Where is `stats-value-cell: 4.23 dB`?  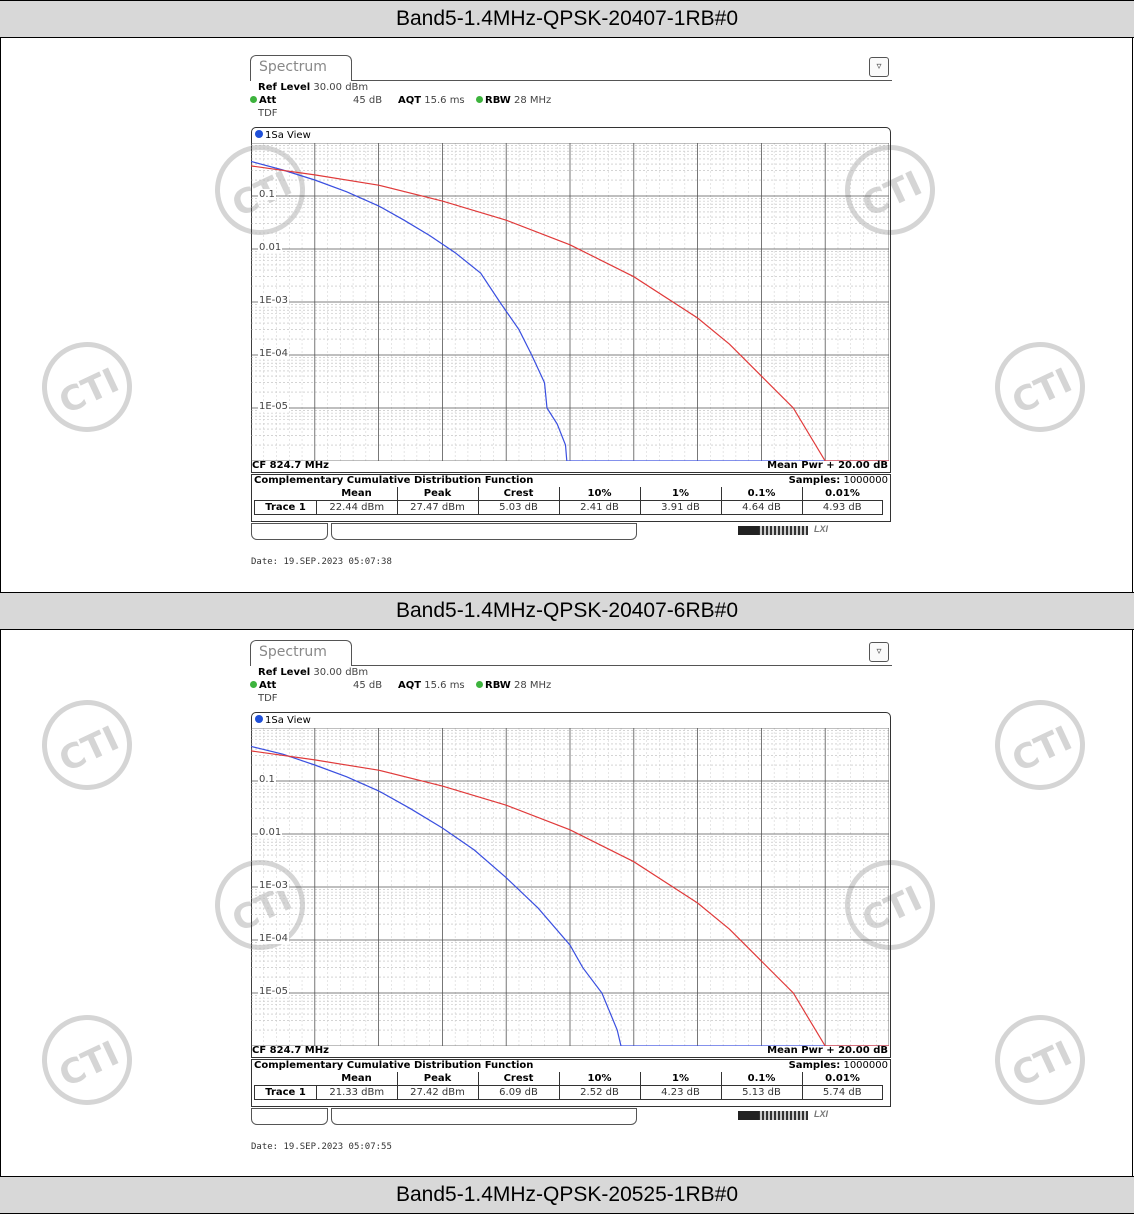 stats-value-cell: 4.23 dB is located at coordinates (680, 1092).